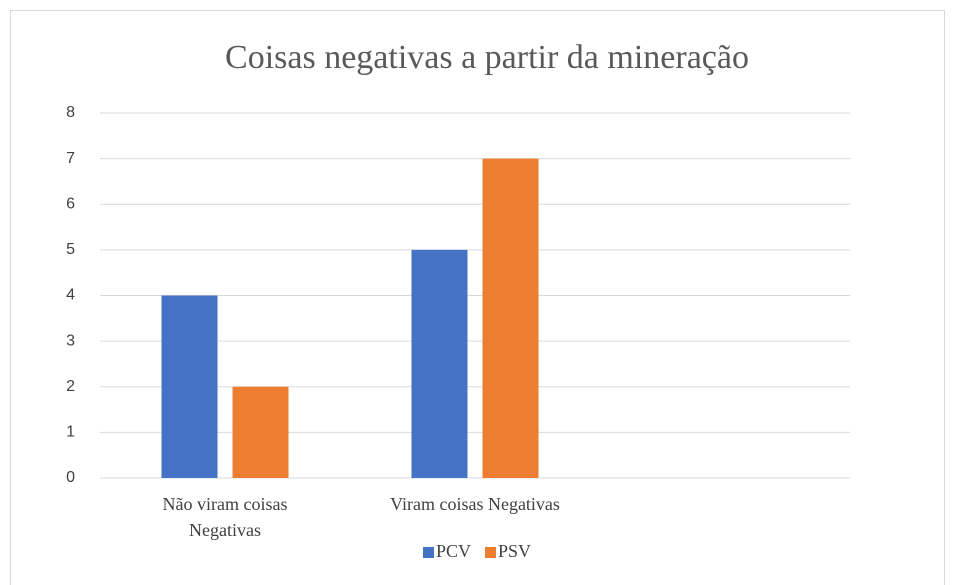 The width and height of the screenshot is (955, 585). Describe the element at coordinates (487, 57) in the screenshot. I see `chart-title: Coisas negativas a partir da mineração` at that location.